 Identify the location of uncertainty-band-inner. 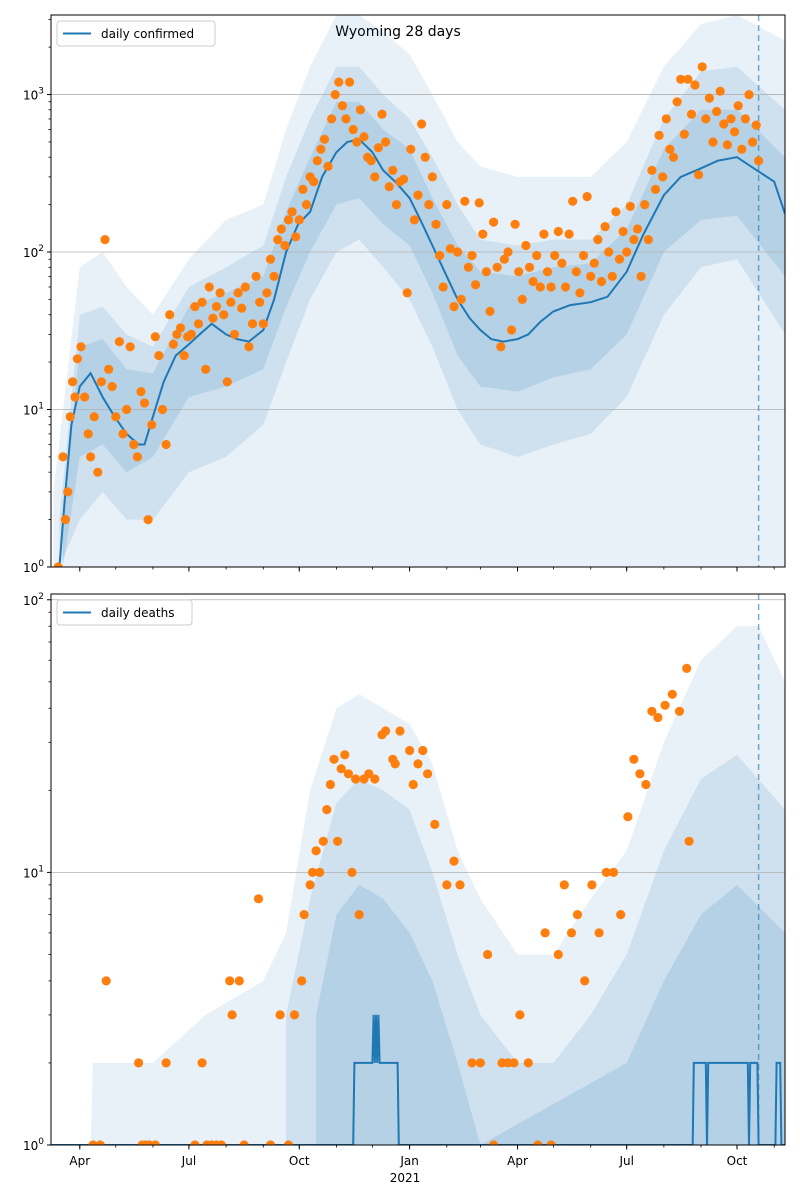
(550, 1014).